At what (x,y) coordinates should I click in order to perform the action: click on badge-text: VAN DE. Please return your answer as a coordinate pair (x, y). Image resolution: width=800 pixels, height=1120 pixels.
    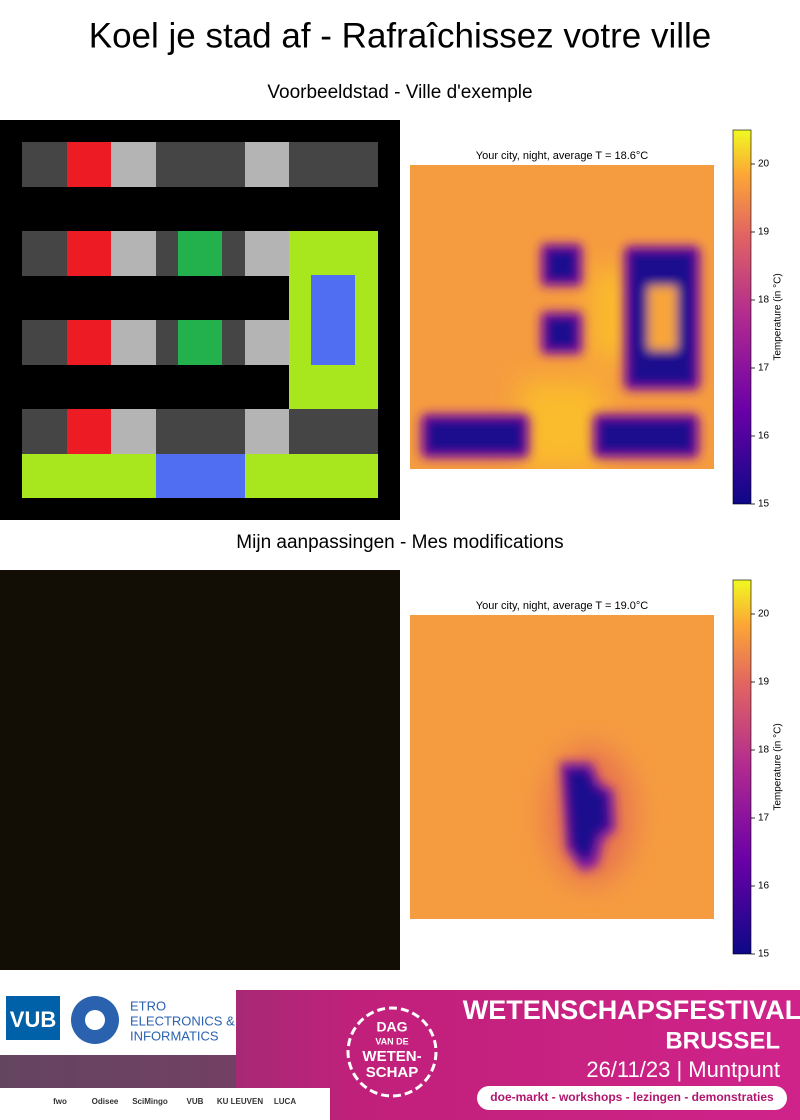
    Looking at the image, I should click on (391, 1041).